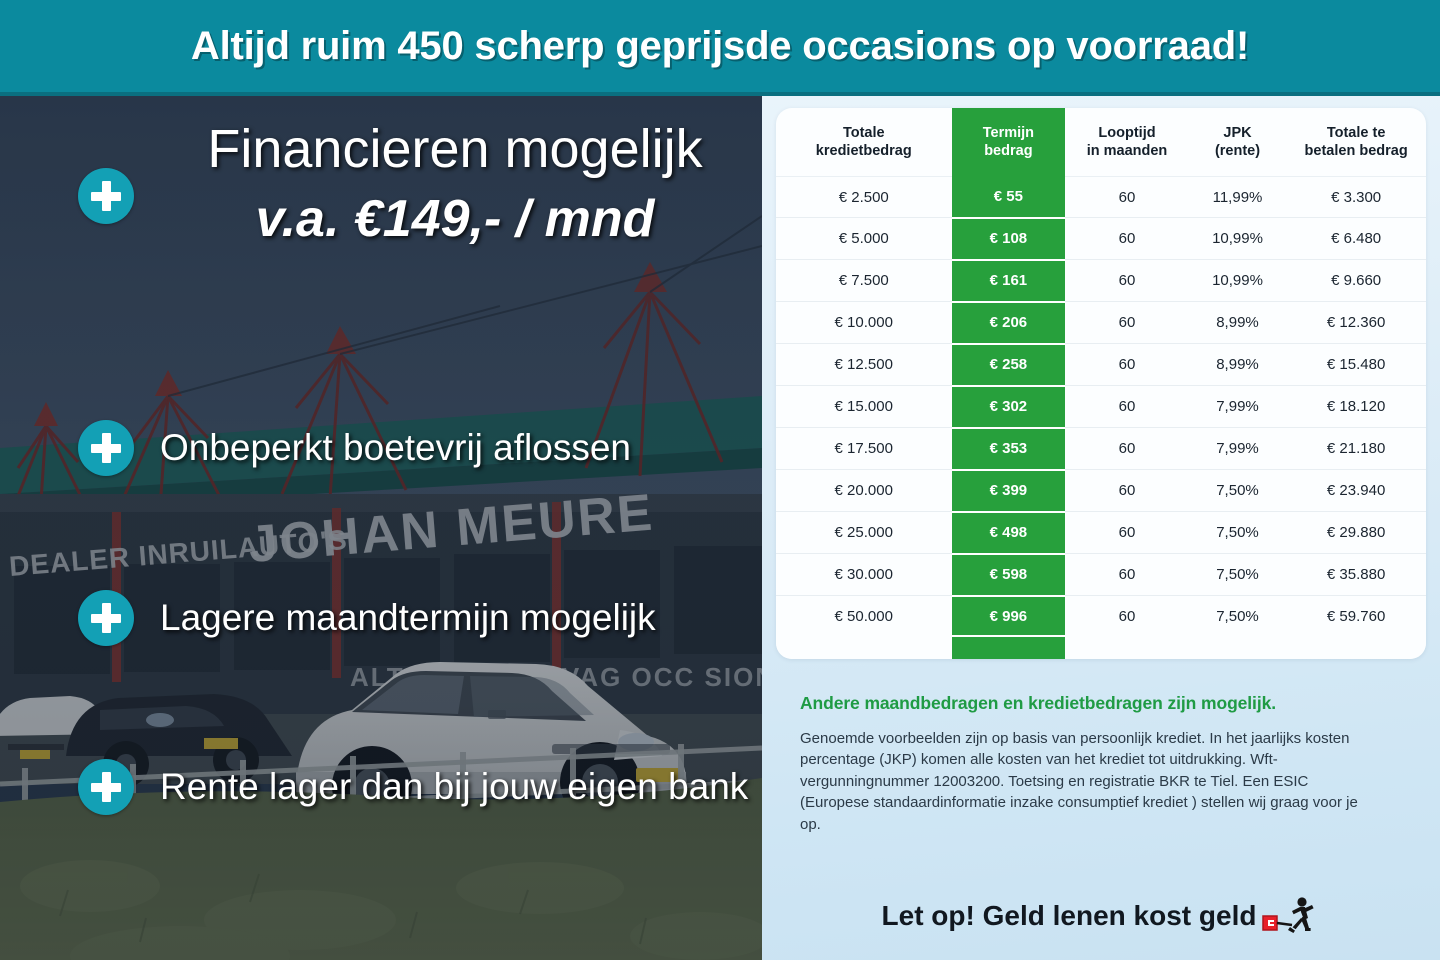  What do you see at coordinates (1237, 197) in the screenshot?
I see `cell-apr: 11,99%` at bounding box center [1237, 197].